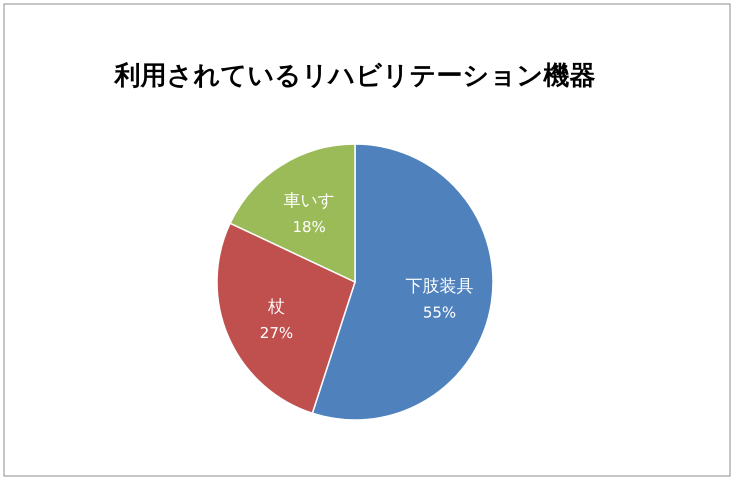 The width and height of the screenshot is (736, 484). What do you see at coordinates (309, 200) in the screenshot?
I see `slice-label: 車いす` at bounding box center [309, 200].